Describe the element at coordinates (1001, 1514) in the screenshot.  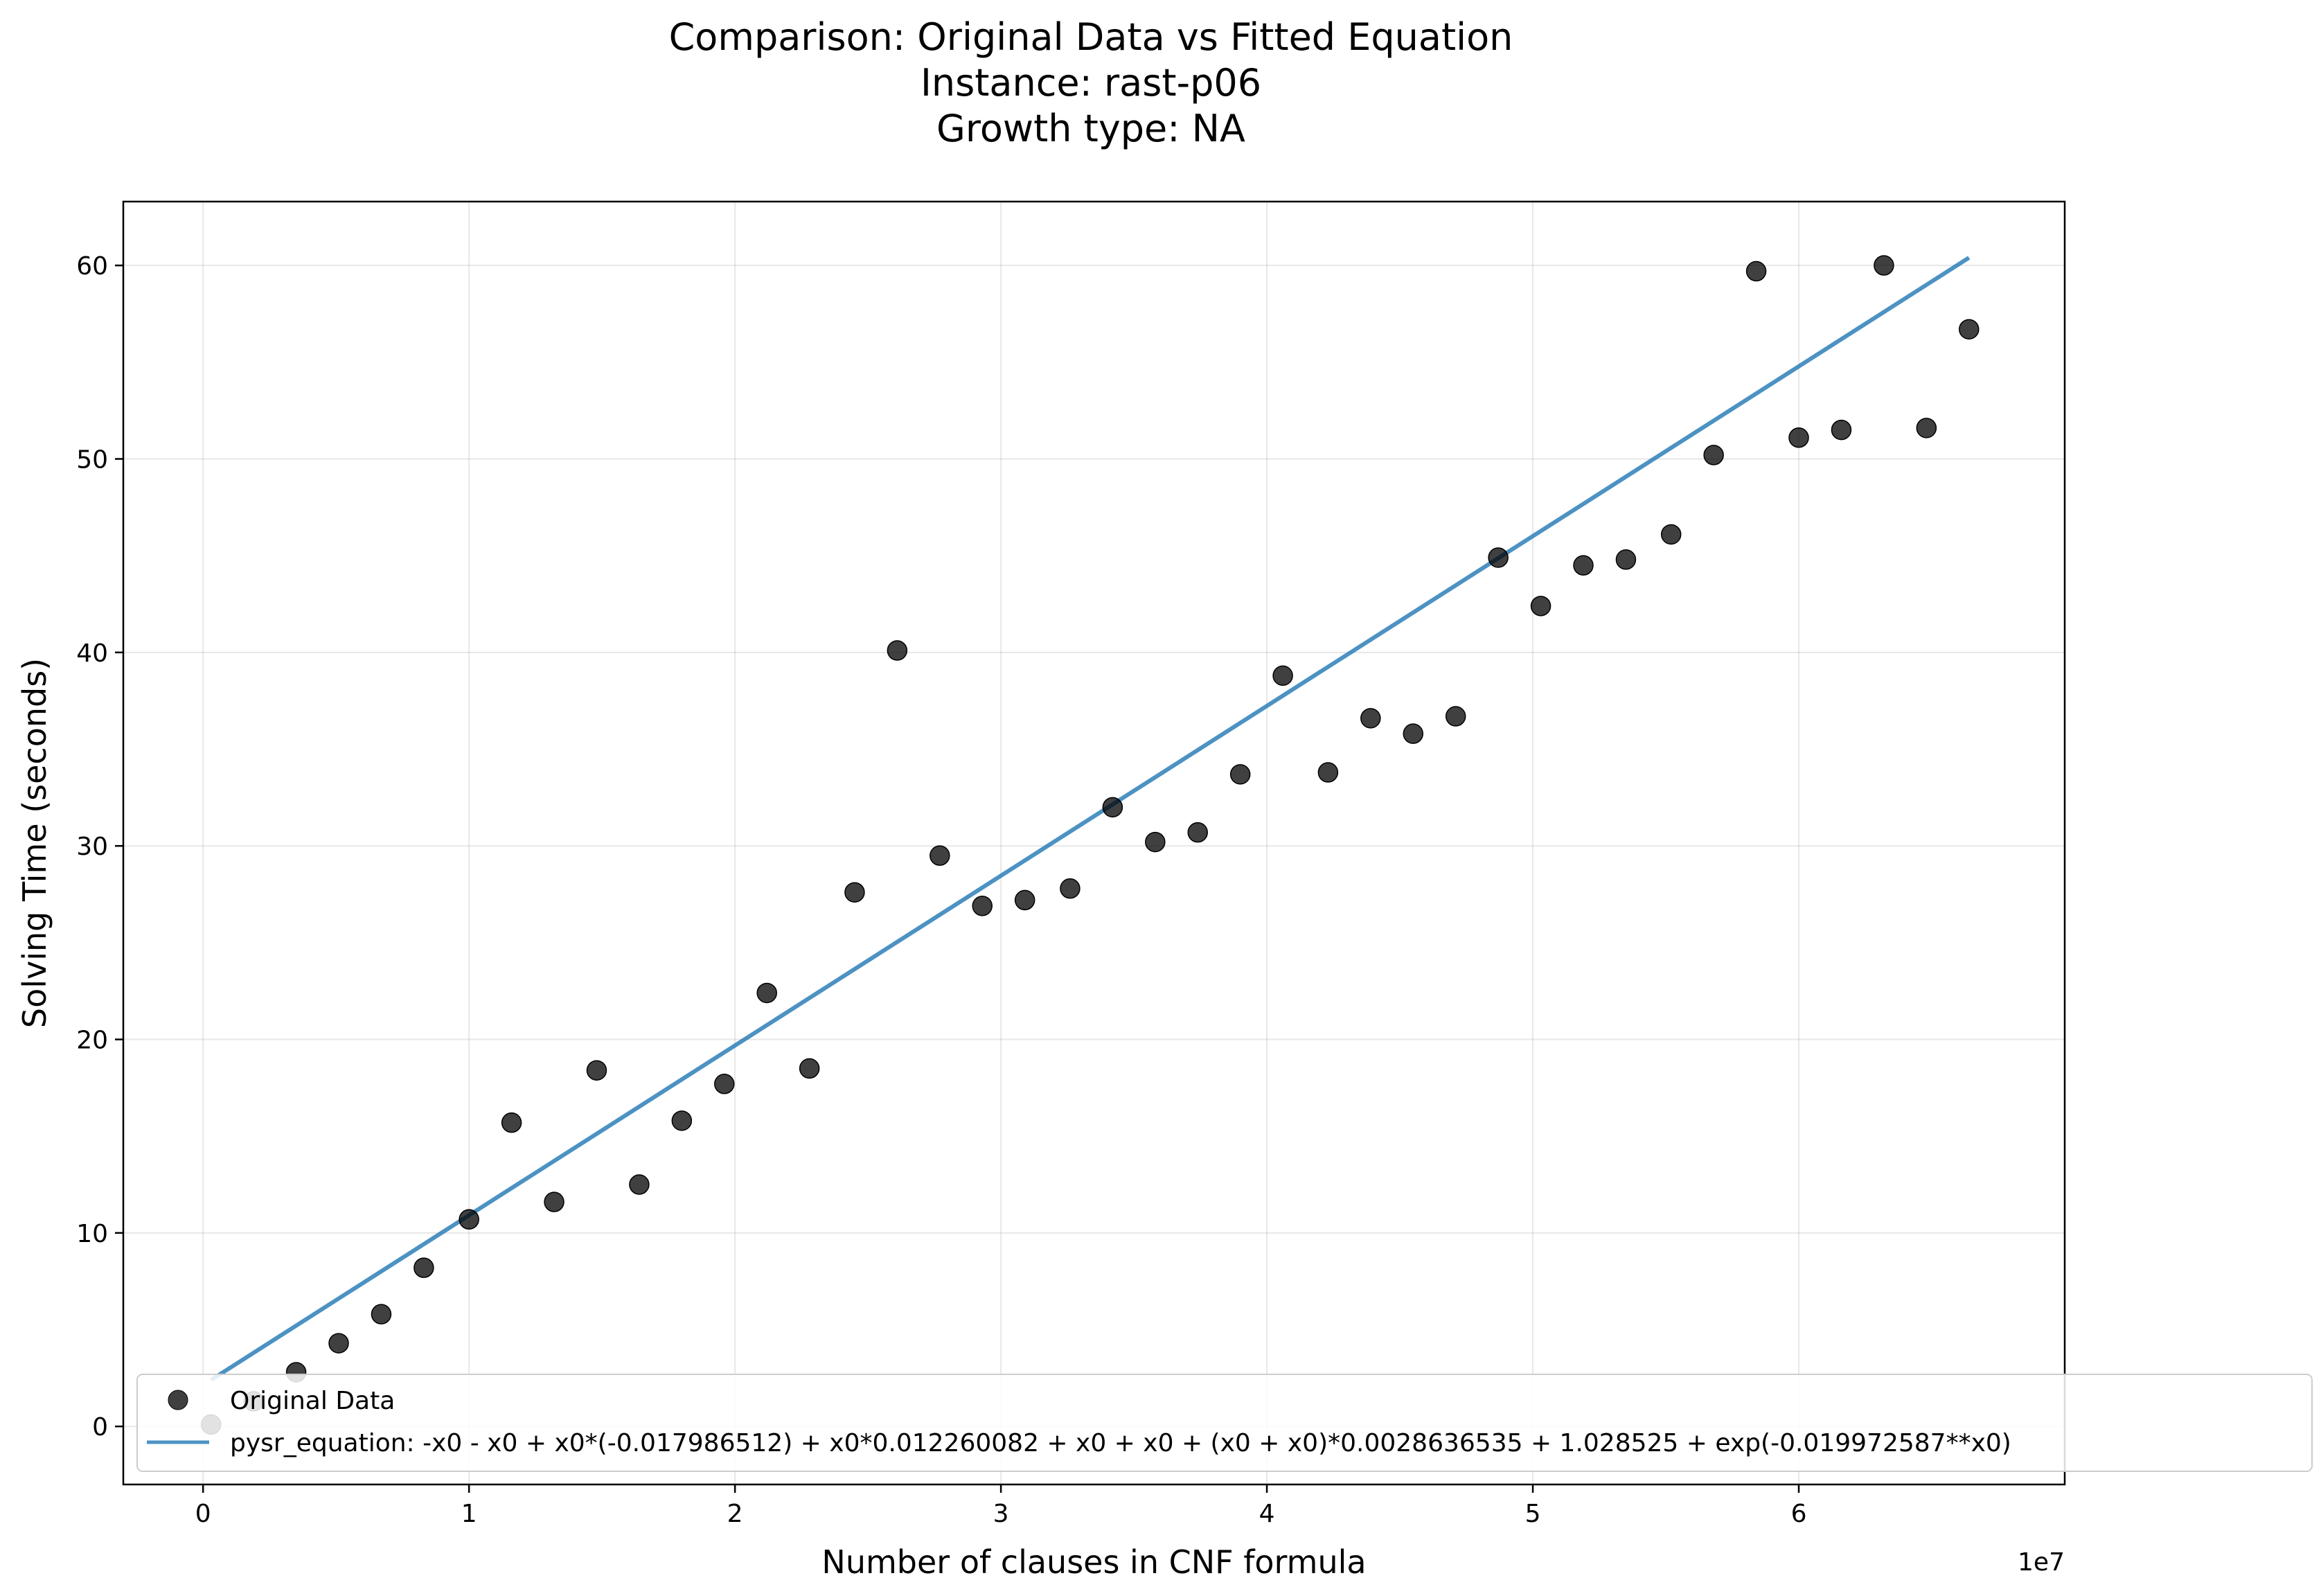
I see `x-tick-label: 3` at that location.